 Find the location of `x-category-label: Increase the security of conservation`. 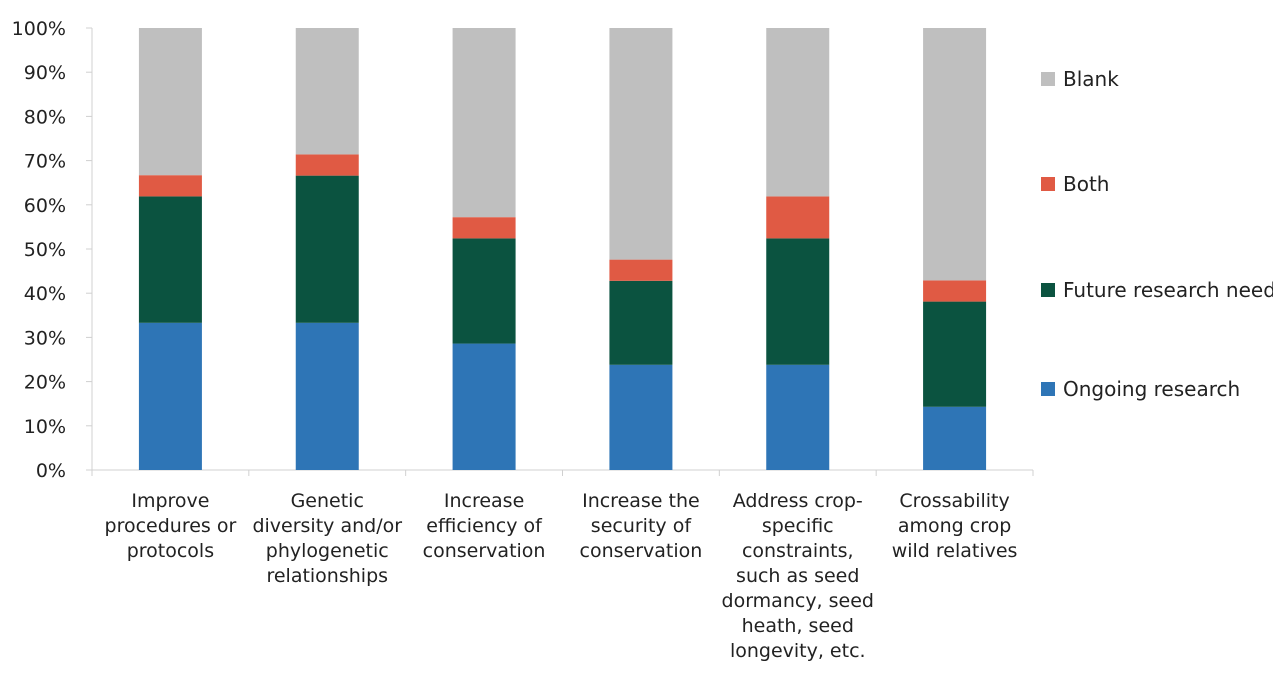

x-category-label: Increase the security of conservation is located at coordinates (641, 526).